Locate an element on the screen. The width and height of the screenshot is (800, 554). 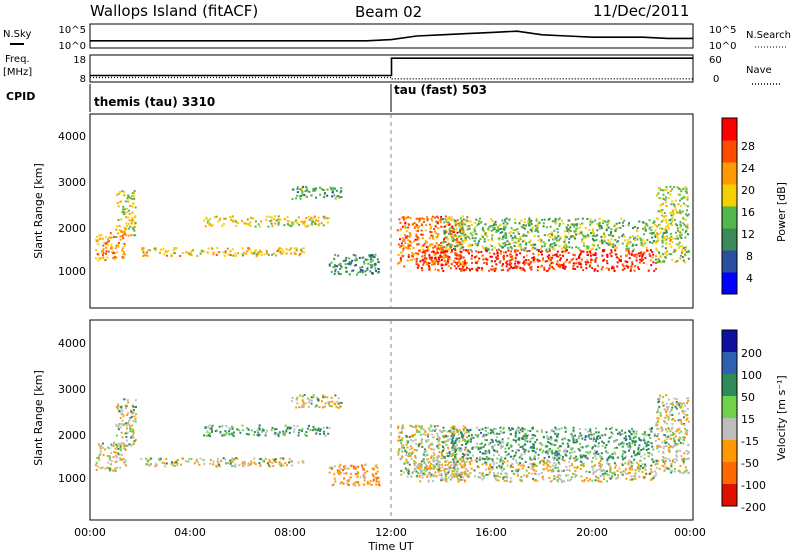
velocity-cbar-label: Velocity [m s⁻¹] is located at coordinates (781, 417).